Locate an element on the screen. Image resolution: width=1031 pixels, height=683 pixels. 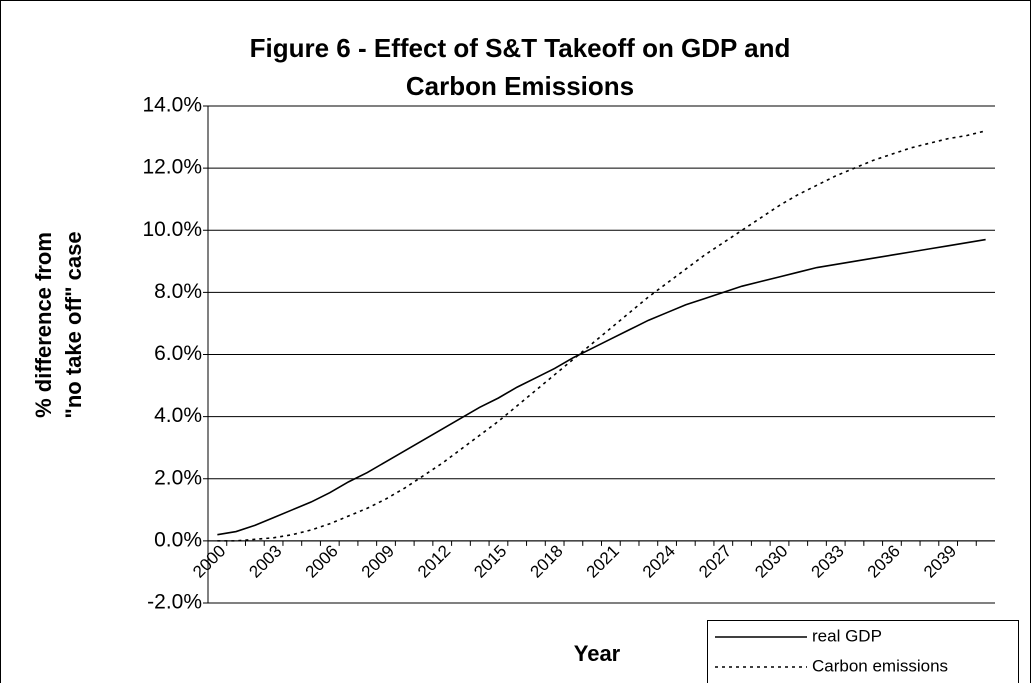
legend-label: real GDP is located at coordinates (847, 635).